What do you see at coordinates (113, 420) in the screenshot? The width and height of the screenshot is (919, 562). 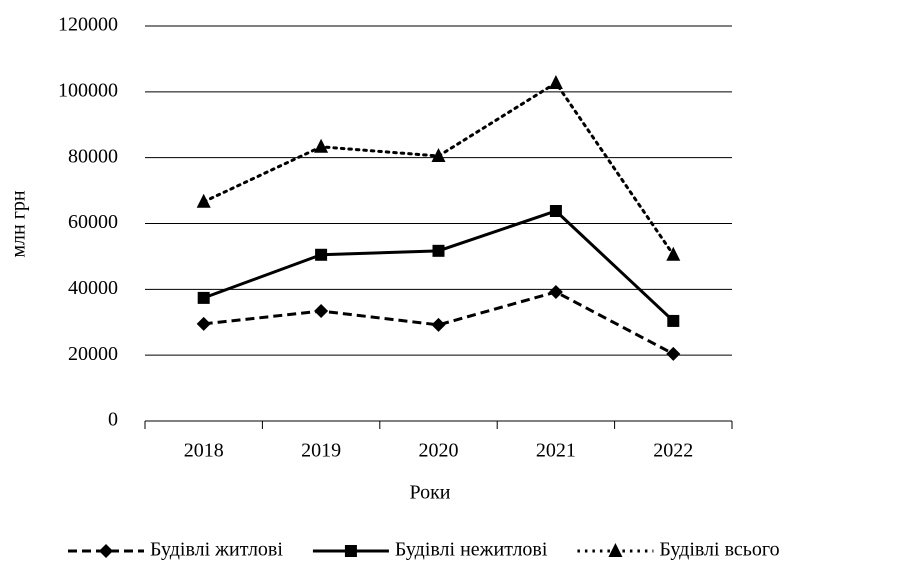 I see `y-tick-label: 0` at bounding box center [113, 420].